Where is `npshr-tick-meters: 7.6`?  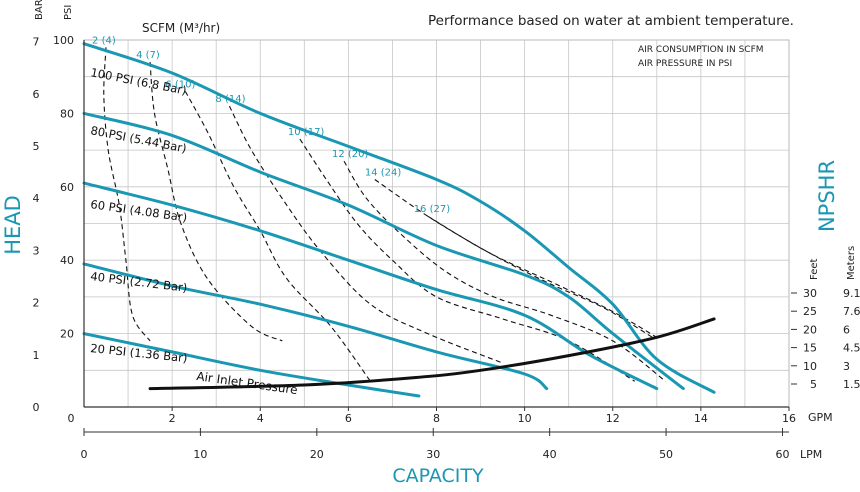
npshr-tick-meters: 7.6 is located at coordinates (851, 311).